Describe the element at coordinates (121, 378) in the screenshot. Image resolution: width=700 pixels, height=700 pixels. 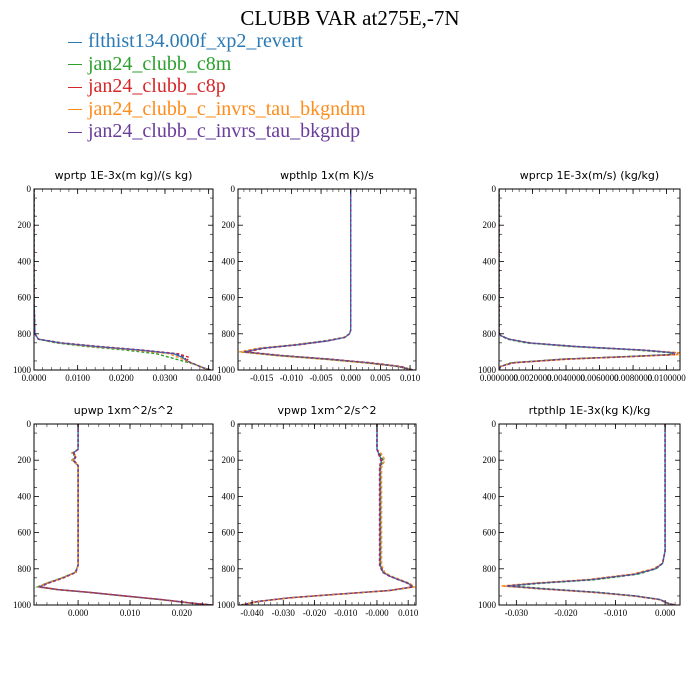
I see `x-tick-label: 0.0200` at that location.